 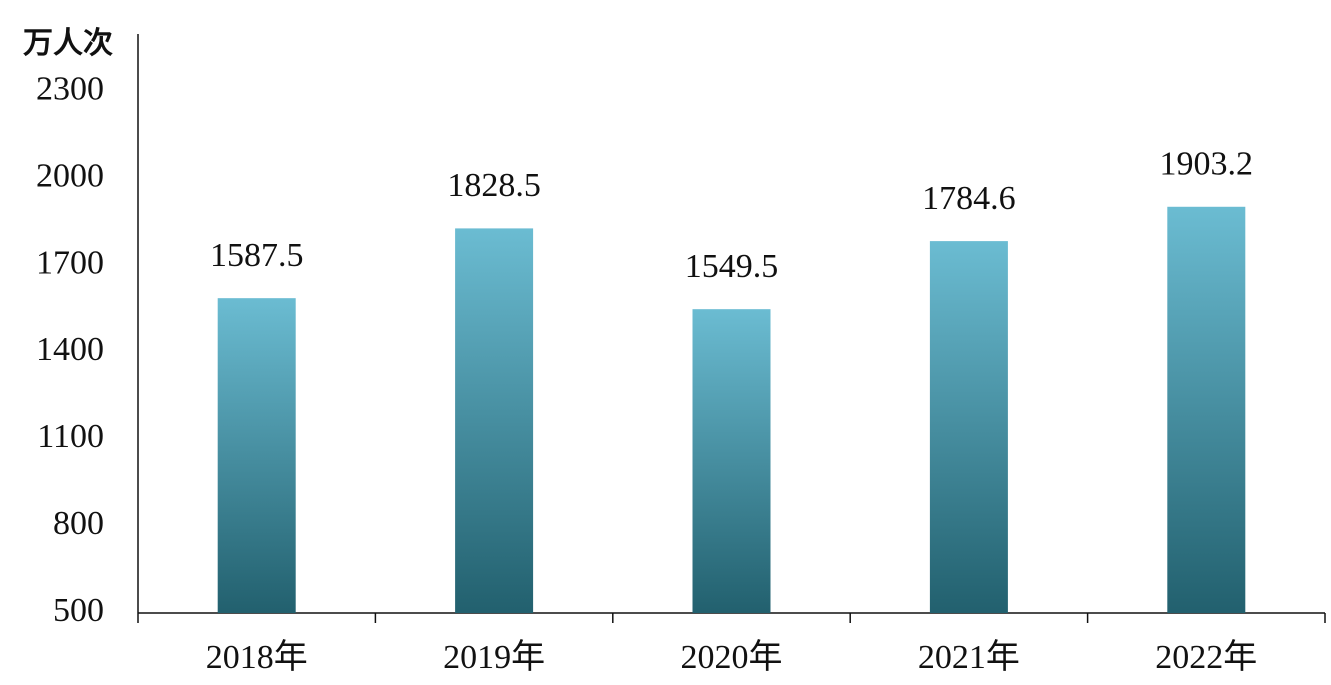 I want to click on y-tick-label: 1400, so click(x=70, y=349).